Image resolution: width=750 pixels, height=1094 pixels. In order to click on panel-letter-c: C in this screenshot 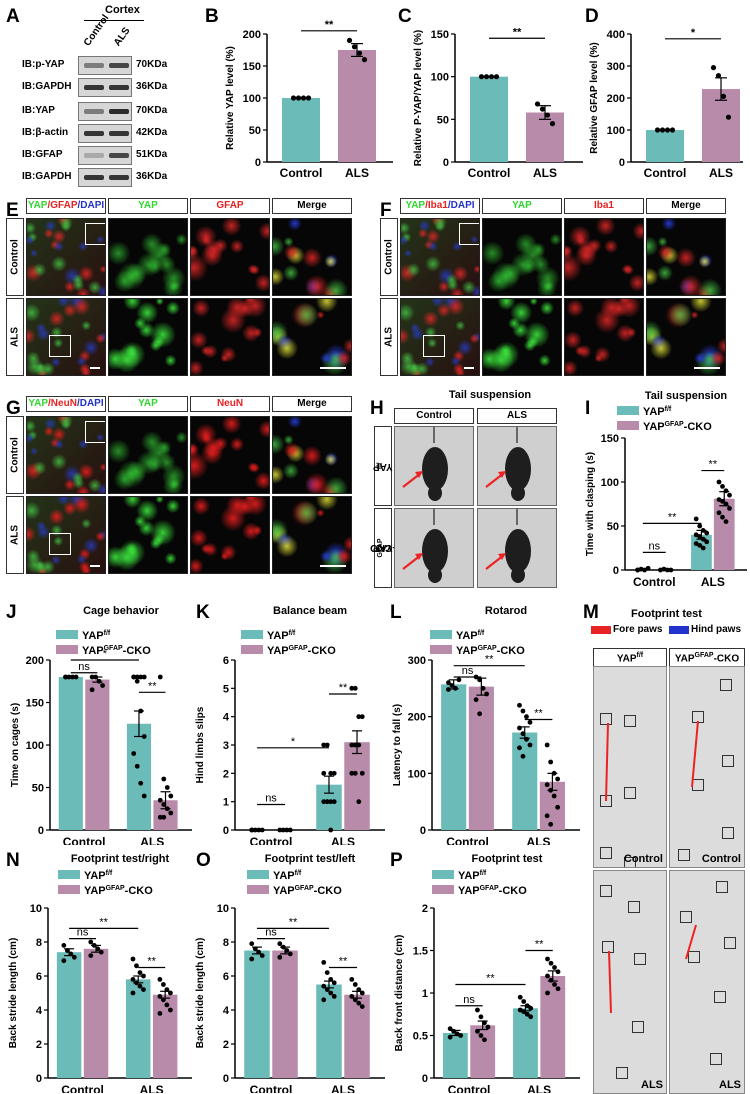, I will do `click(405, 16)`.